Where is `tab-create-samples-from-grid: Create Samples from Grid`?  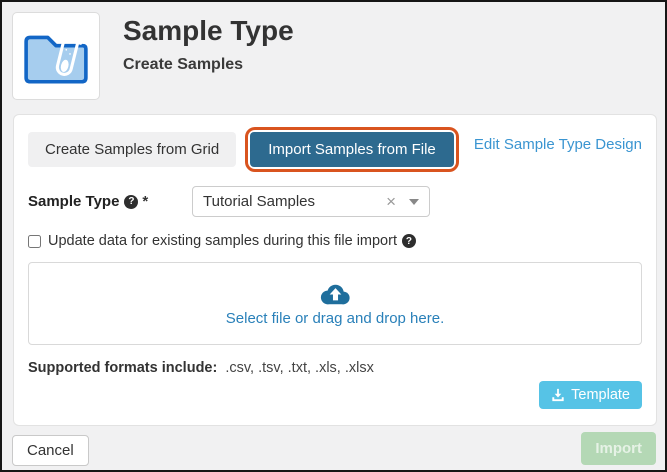 tab-create-samples-from-grid: Create Samples from Grid is located at coordinates (132, 149).